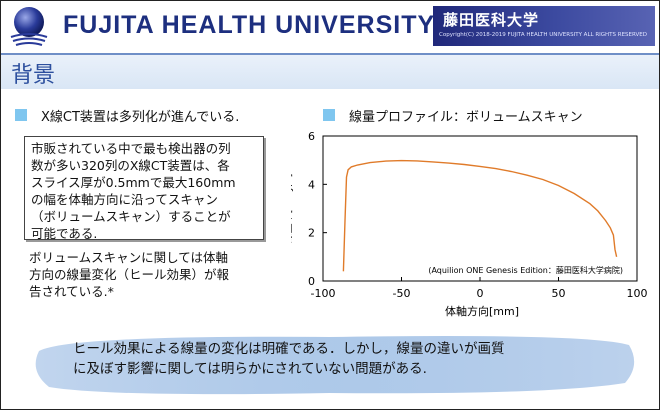  Describe the element at coordinates (29, 26) in the screenshot. I see `university-logo-icon` at that location.